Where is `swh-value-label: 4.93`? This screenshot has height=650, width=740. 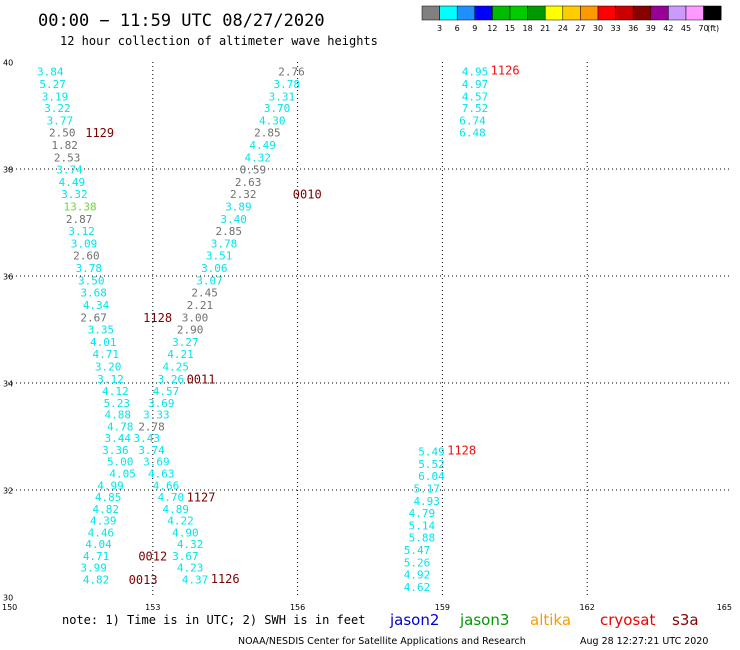 swh-value-label: 4.93 is located at coordinates (426, 501).